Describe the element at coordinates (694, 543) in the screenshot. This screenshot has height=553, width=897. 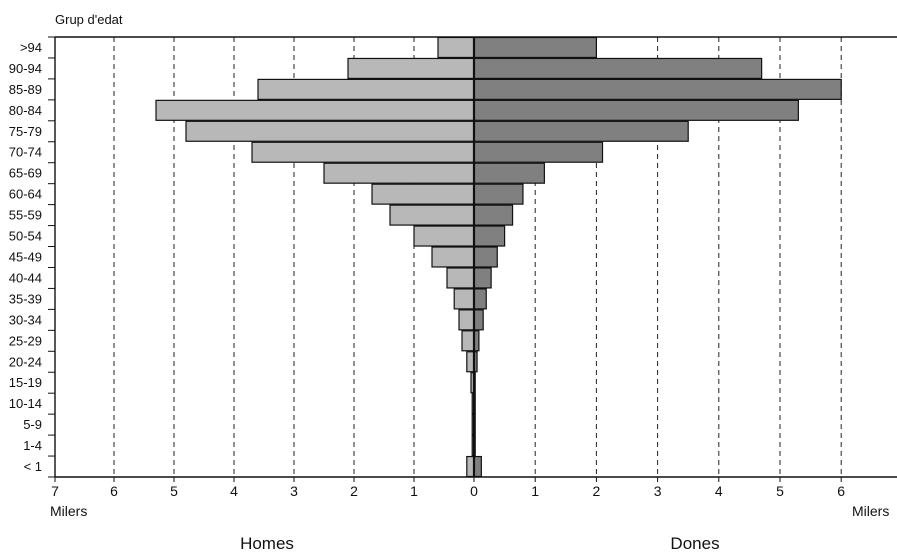
I see `dones-label: Dones` at that location.